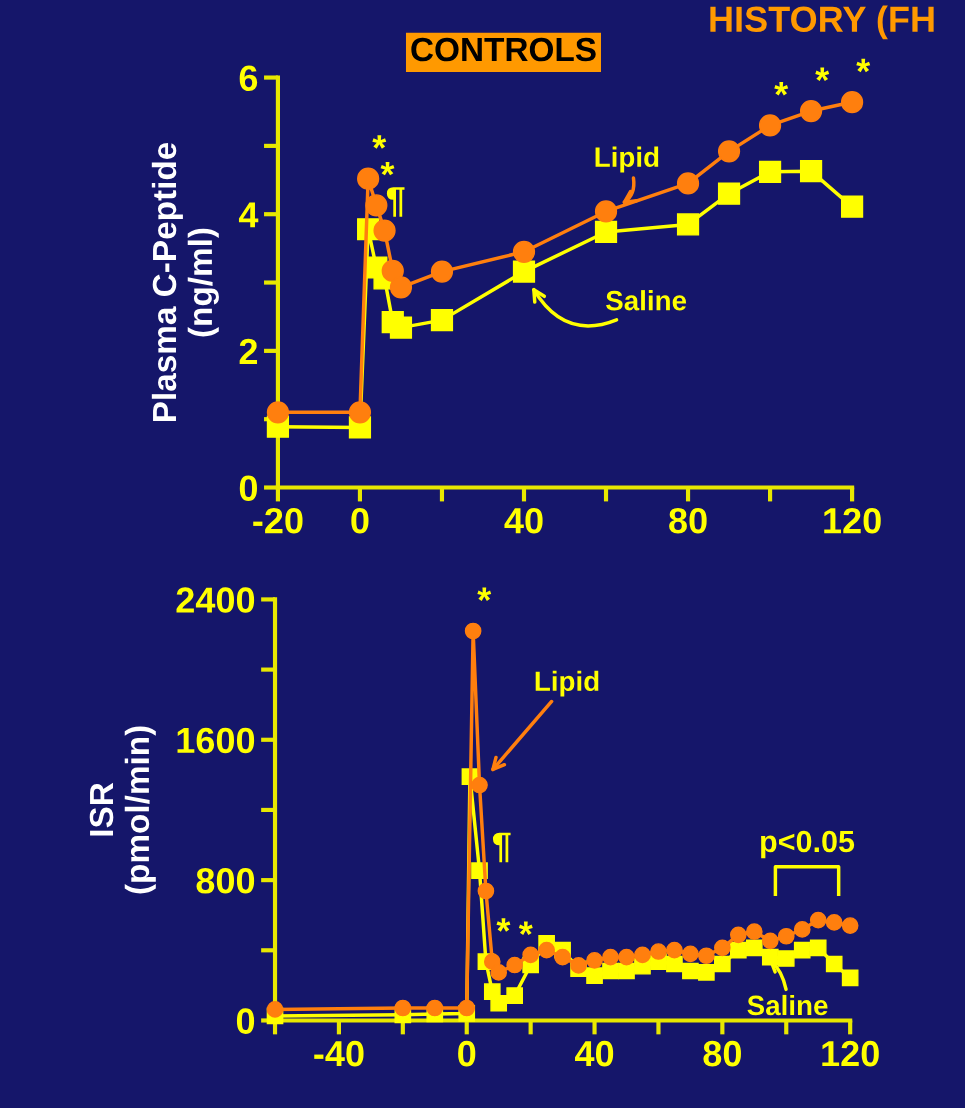 This screenshot has height=1108, width=965. What do you see at coordinates (248, 78) in the screenshot?
I see `y-tick-label: 6` at bounding box center [248, 78].